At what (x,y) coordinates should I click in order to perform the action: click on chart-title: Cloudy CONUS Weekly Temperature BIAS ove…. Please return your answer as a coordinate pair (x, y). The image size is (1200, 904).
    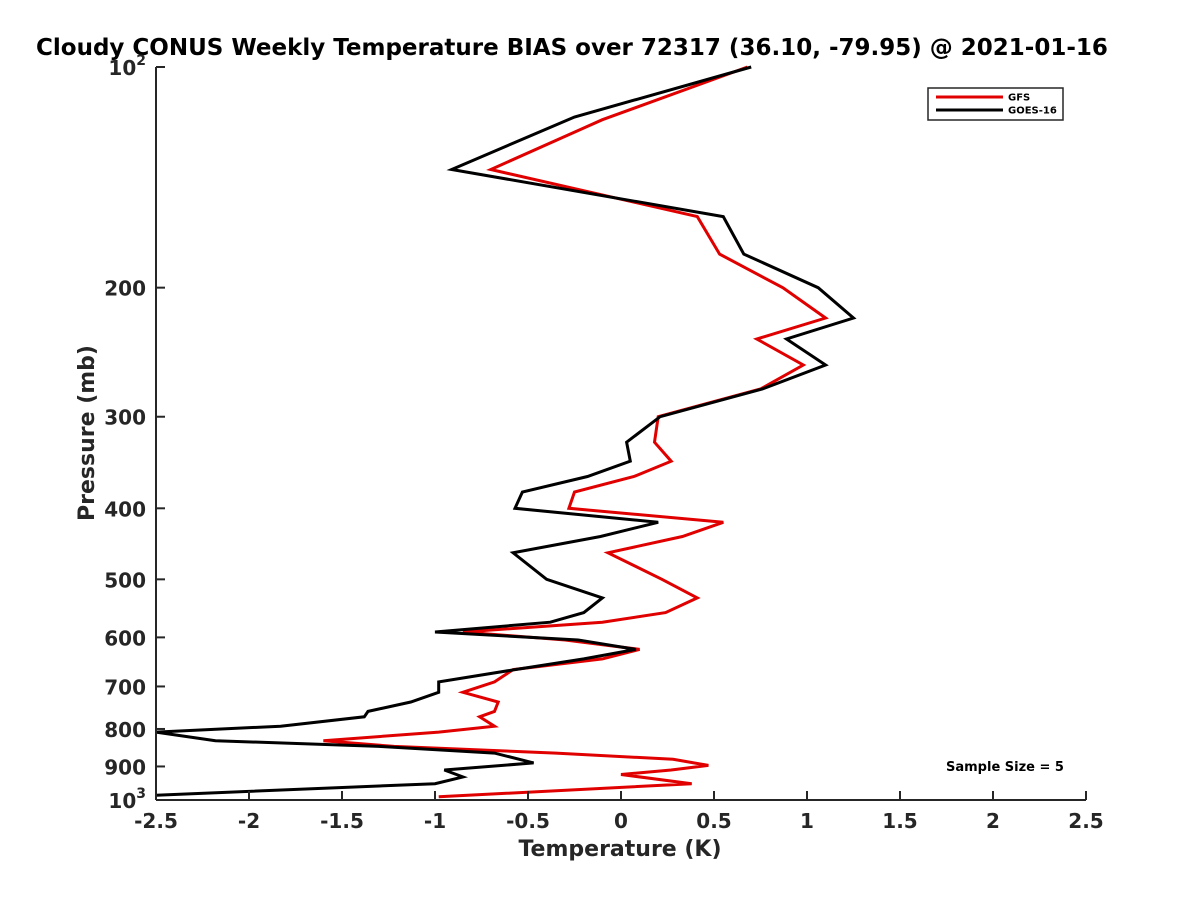
    Looking at the image, I should click on (572, 48).